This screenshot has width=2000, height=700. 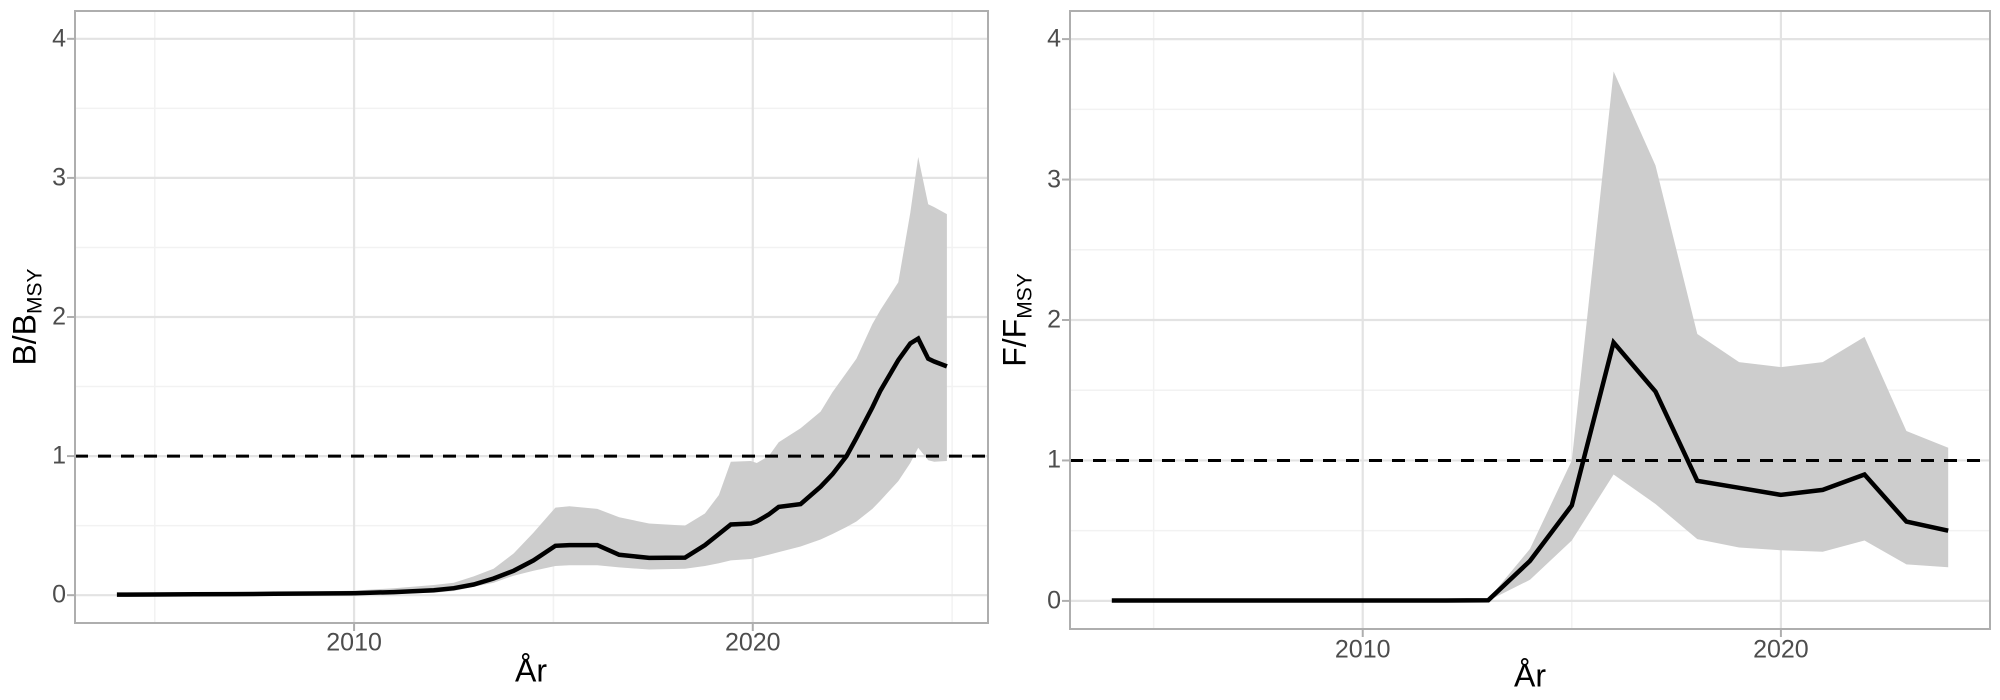 I want to click on y-axis-title-fishing-mortality: F/FMSY, so click(x=1017, y=320).